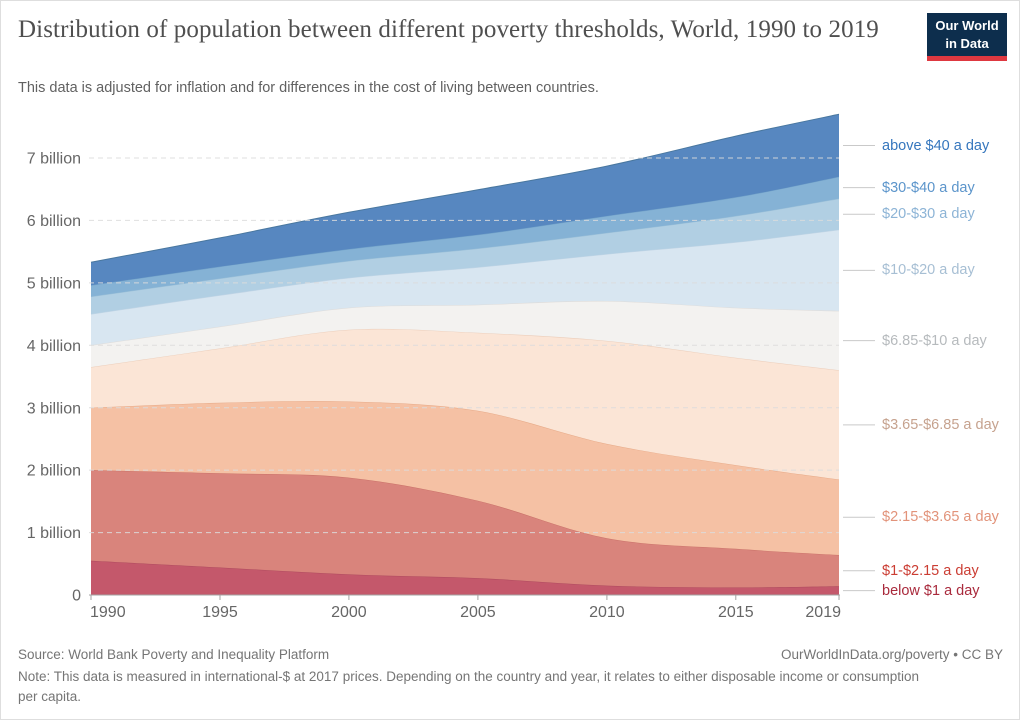  What do you see at coordinates (967, 25) in the screenshot?
I see `owid-logo-line1: Our World` at bounding box center [967, 25].